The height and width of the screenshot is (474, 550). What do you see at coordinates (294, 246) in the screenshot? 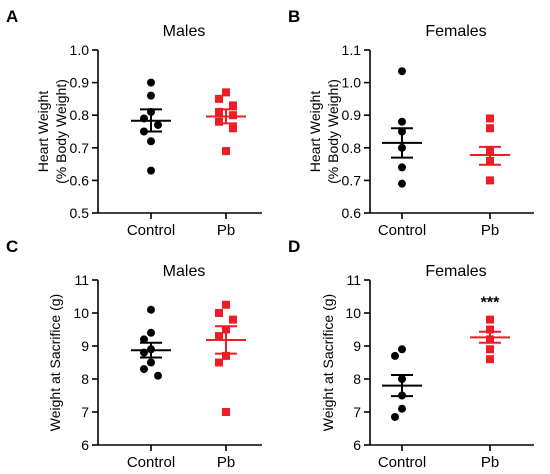
I see `panel-letter: D` at bounding box center [294, 246].